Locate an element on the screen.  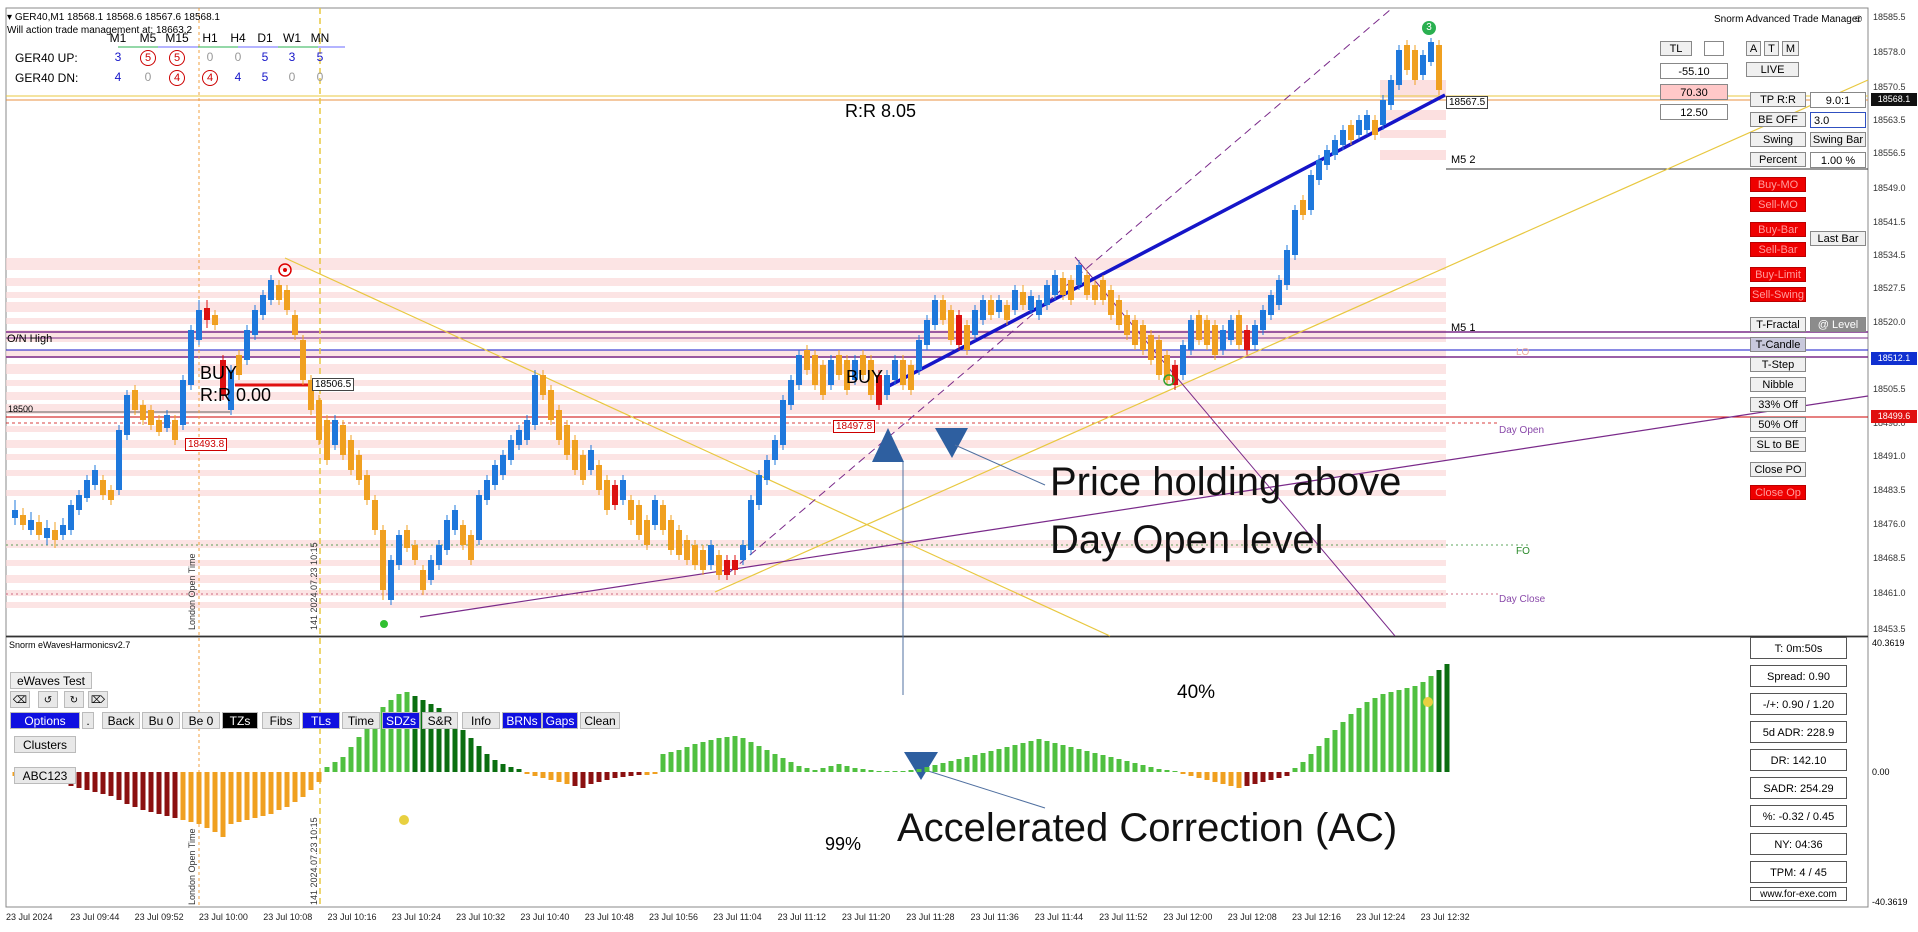
nav-first-icon: ⌫ is located at coordinates (20, 699).